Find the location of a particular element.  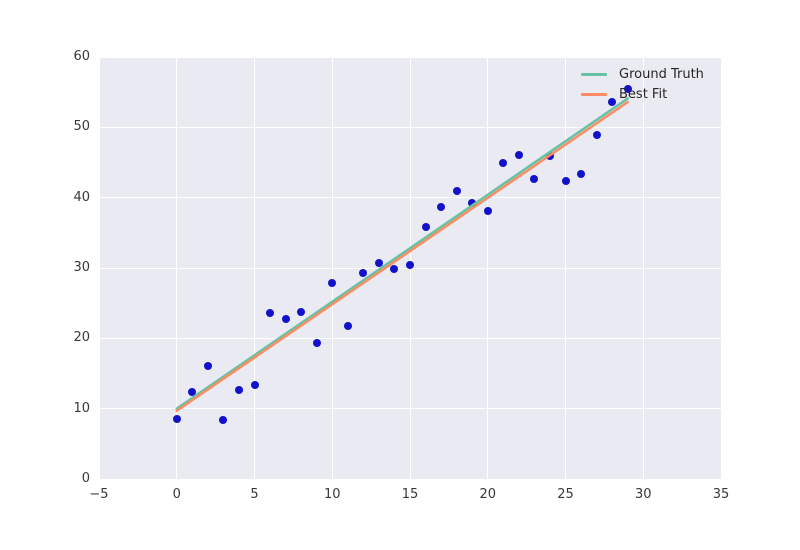

y-tick-label: 30 is located at coordinates (81, 267).